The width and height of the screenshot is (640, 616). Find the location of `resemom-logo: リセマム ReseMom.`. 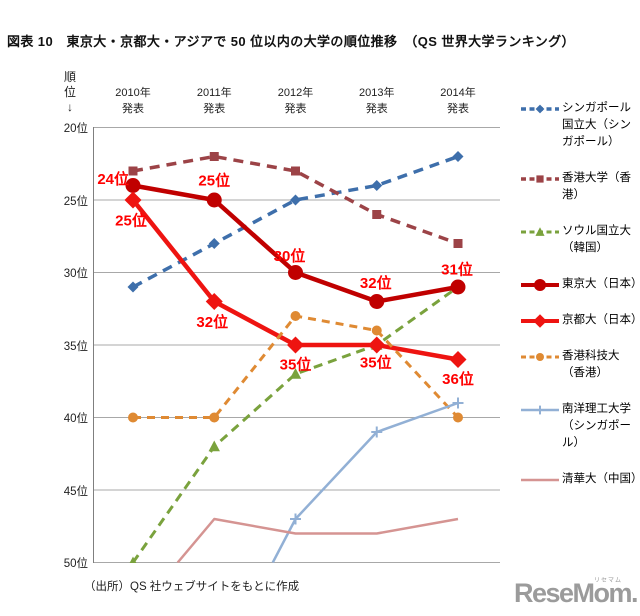

resemom-logo: リセマム ReseMom. is located at coordinates (576, 590).